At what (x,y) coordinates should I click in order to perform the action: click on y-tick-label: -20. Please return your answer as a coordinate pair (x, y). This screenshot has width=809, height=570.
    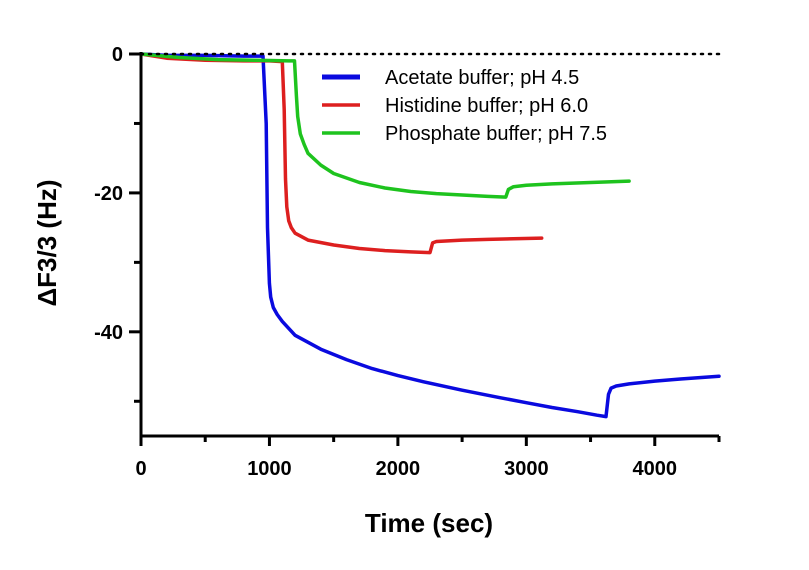
    Looking at the image, I should click on (108, 194).